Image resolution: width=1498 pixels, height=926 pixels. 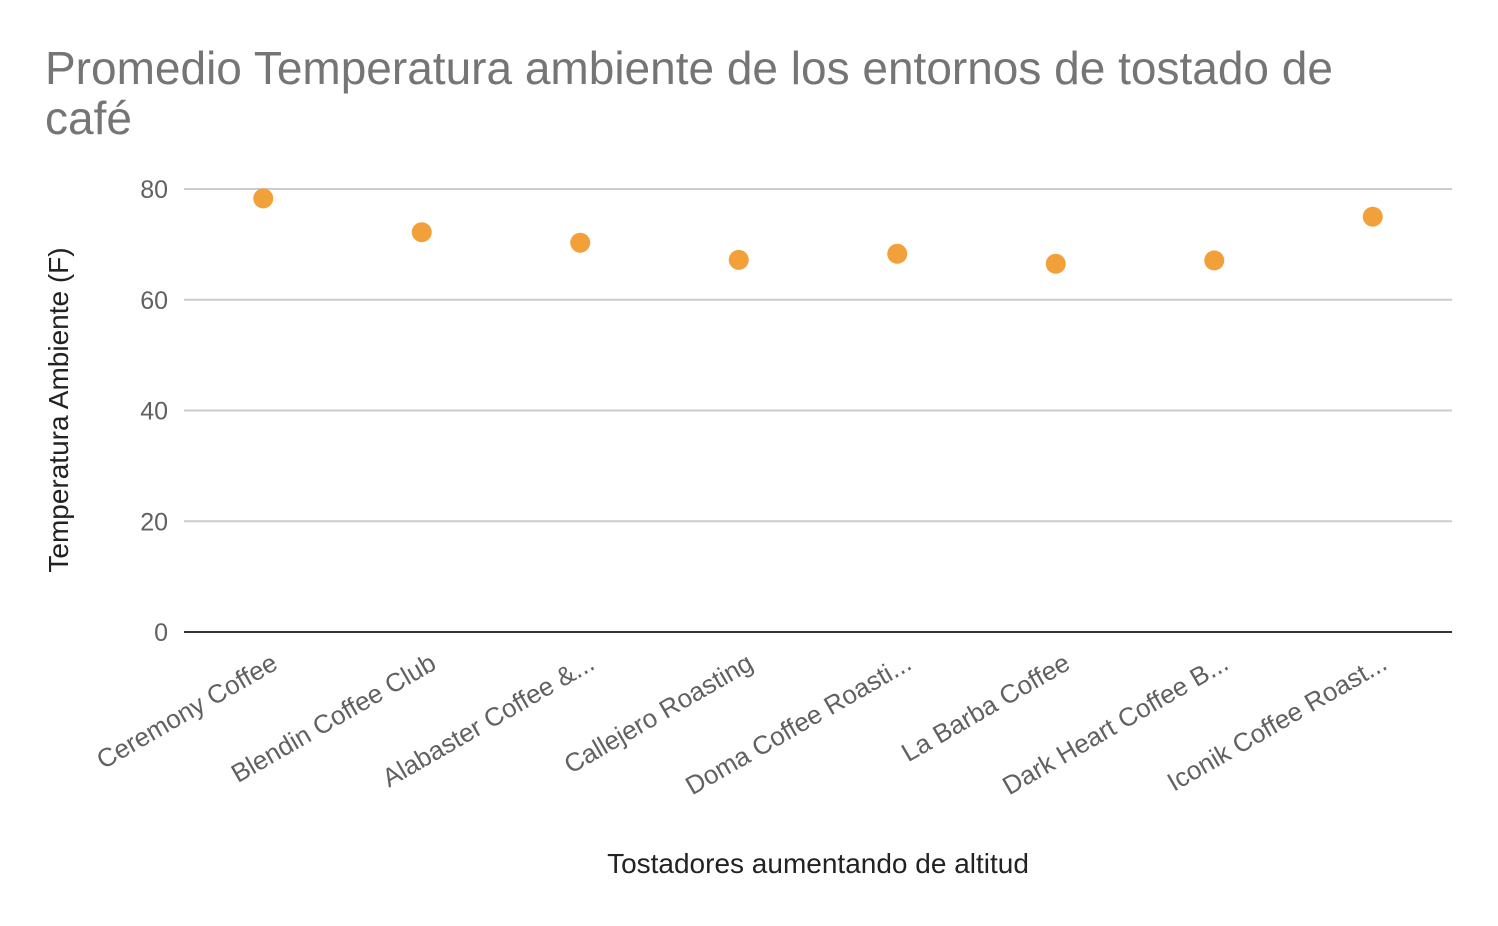 I want to click on x-axis-title: Tostadores aumentando de altitud, so click(x=818, y=863).